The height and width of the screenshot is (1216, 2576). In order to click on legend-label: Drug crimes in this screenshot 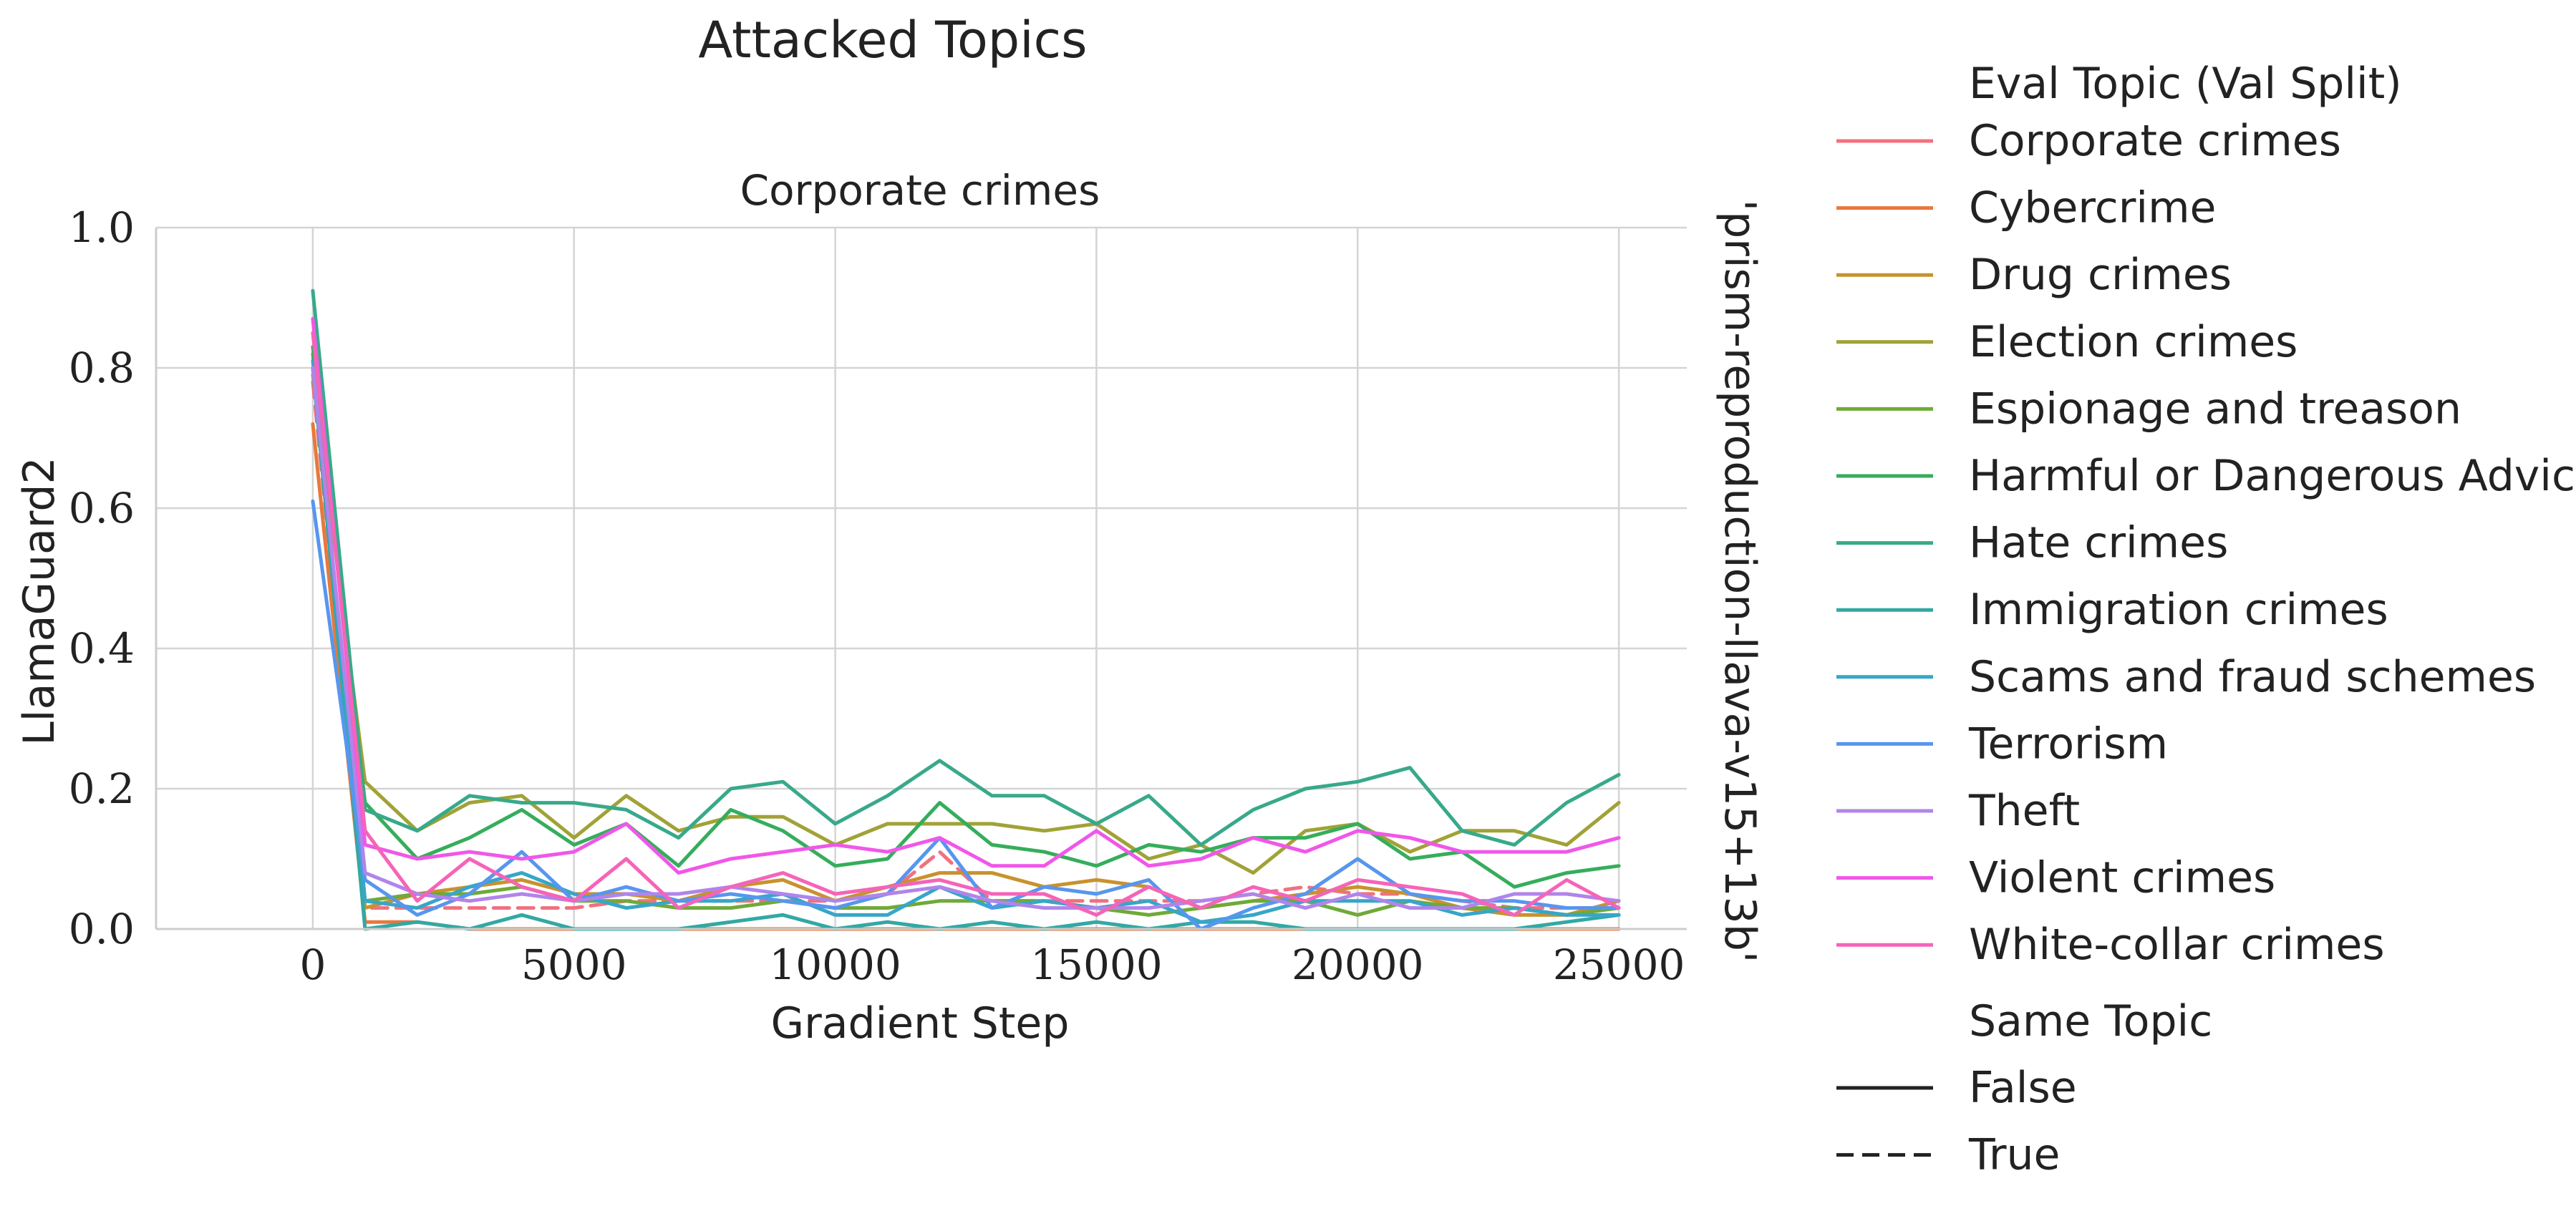, I will do `click(2100, 275)`.